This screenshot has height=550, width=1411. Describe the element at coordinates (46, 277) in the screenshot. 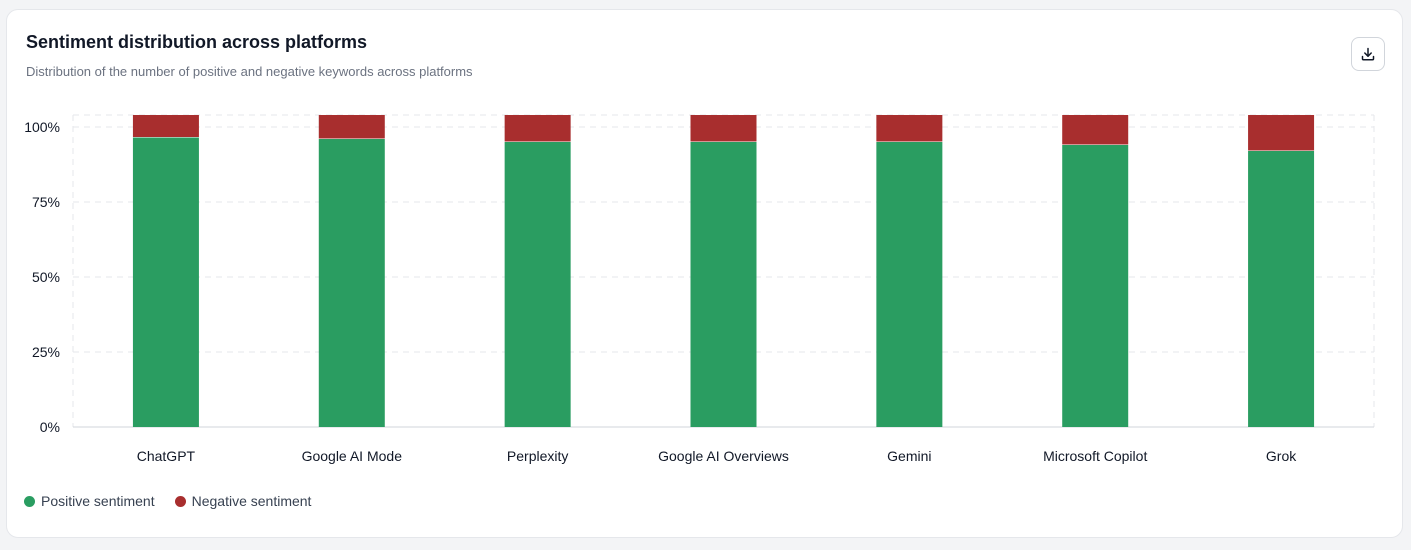

I see `y-tick-label: 50%` at that location.